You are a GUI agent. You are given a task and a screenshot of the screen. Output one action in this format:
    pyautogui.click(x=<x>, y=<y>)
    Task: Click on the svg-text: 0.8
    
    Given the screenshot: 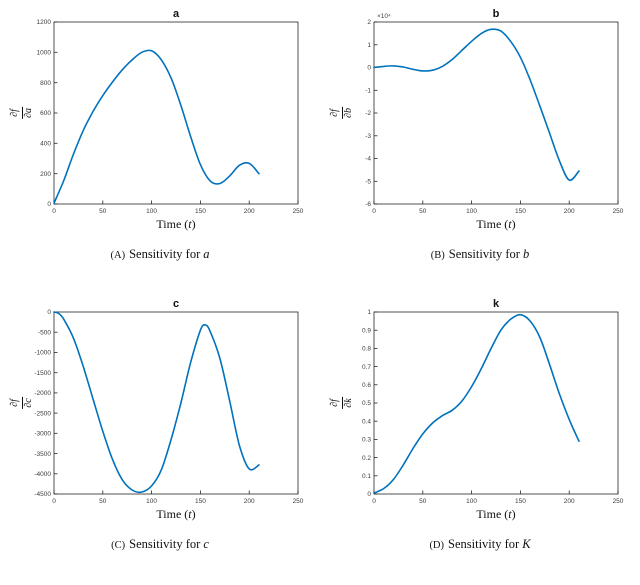 What is the action you would take?
    pyautogui.click(x=366, y=349)
    